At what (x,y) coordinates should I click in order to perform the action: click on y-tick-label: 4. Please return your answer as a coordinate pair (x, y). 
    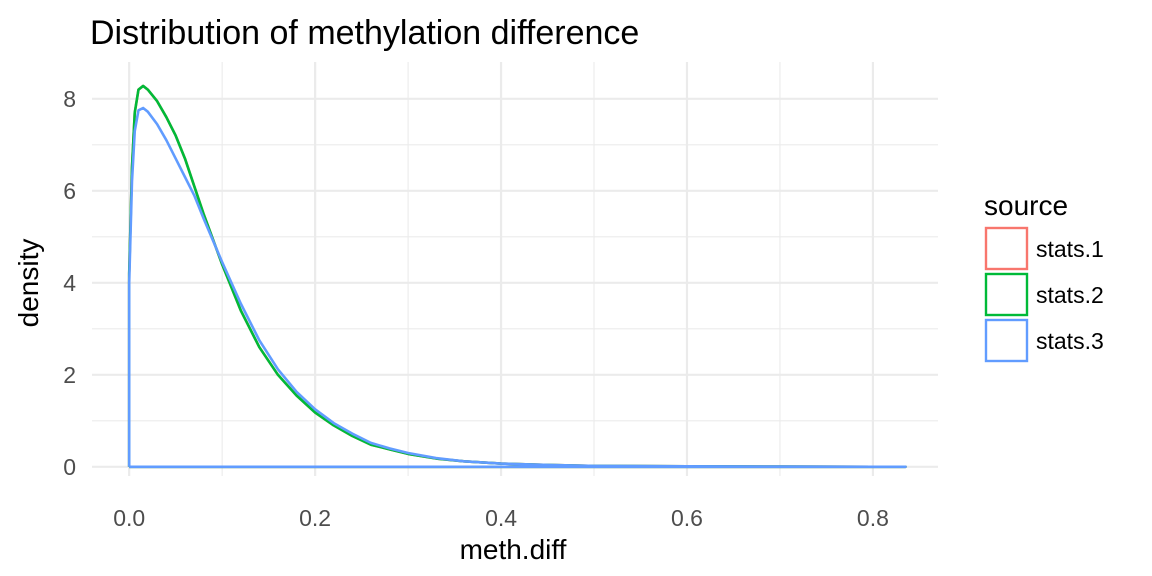
    Looking at the image, I should click on (69, 283).